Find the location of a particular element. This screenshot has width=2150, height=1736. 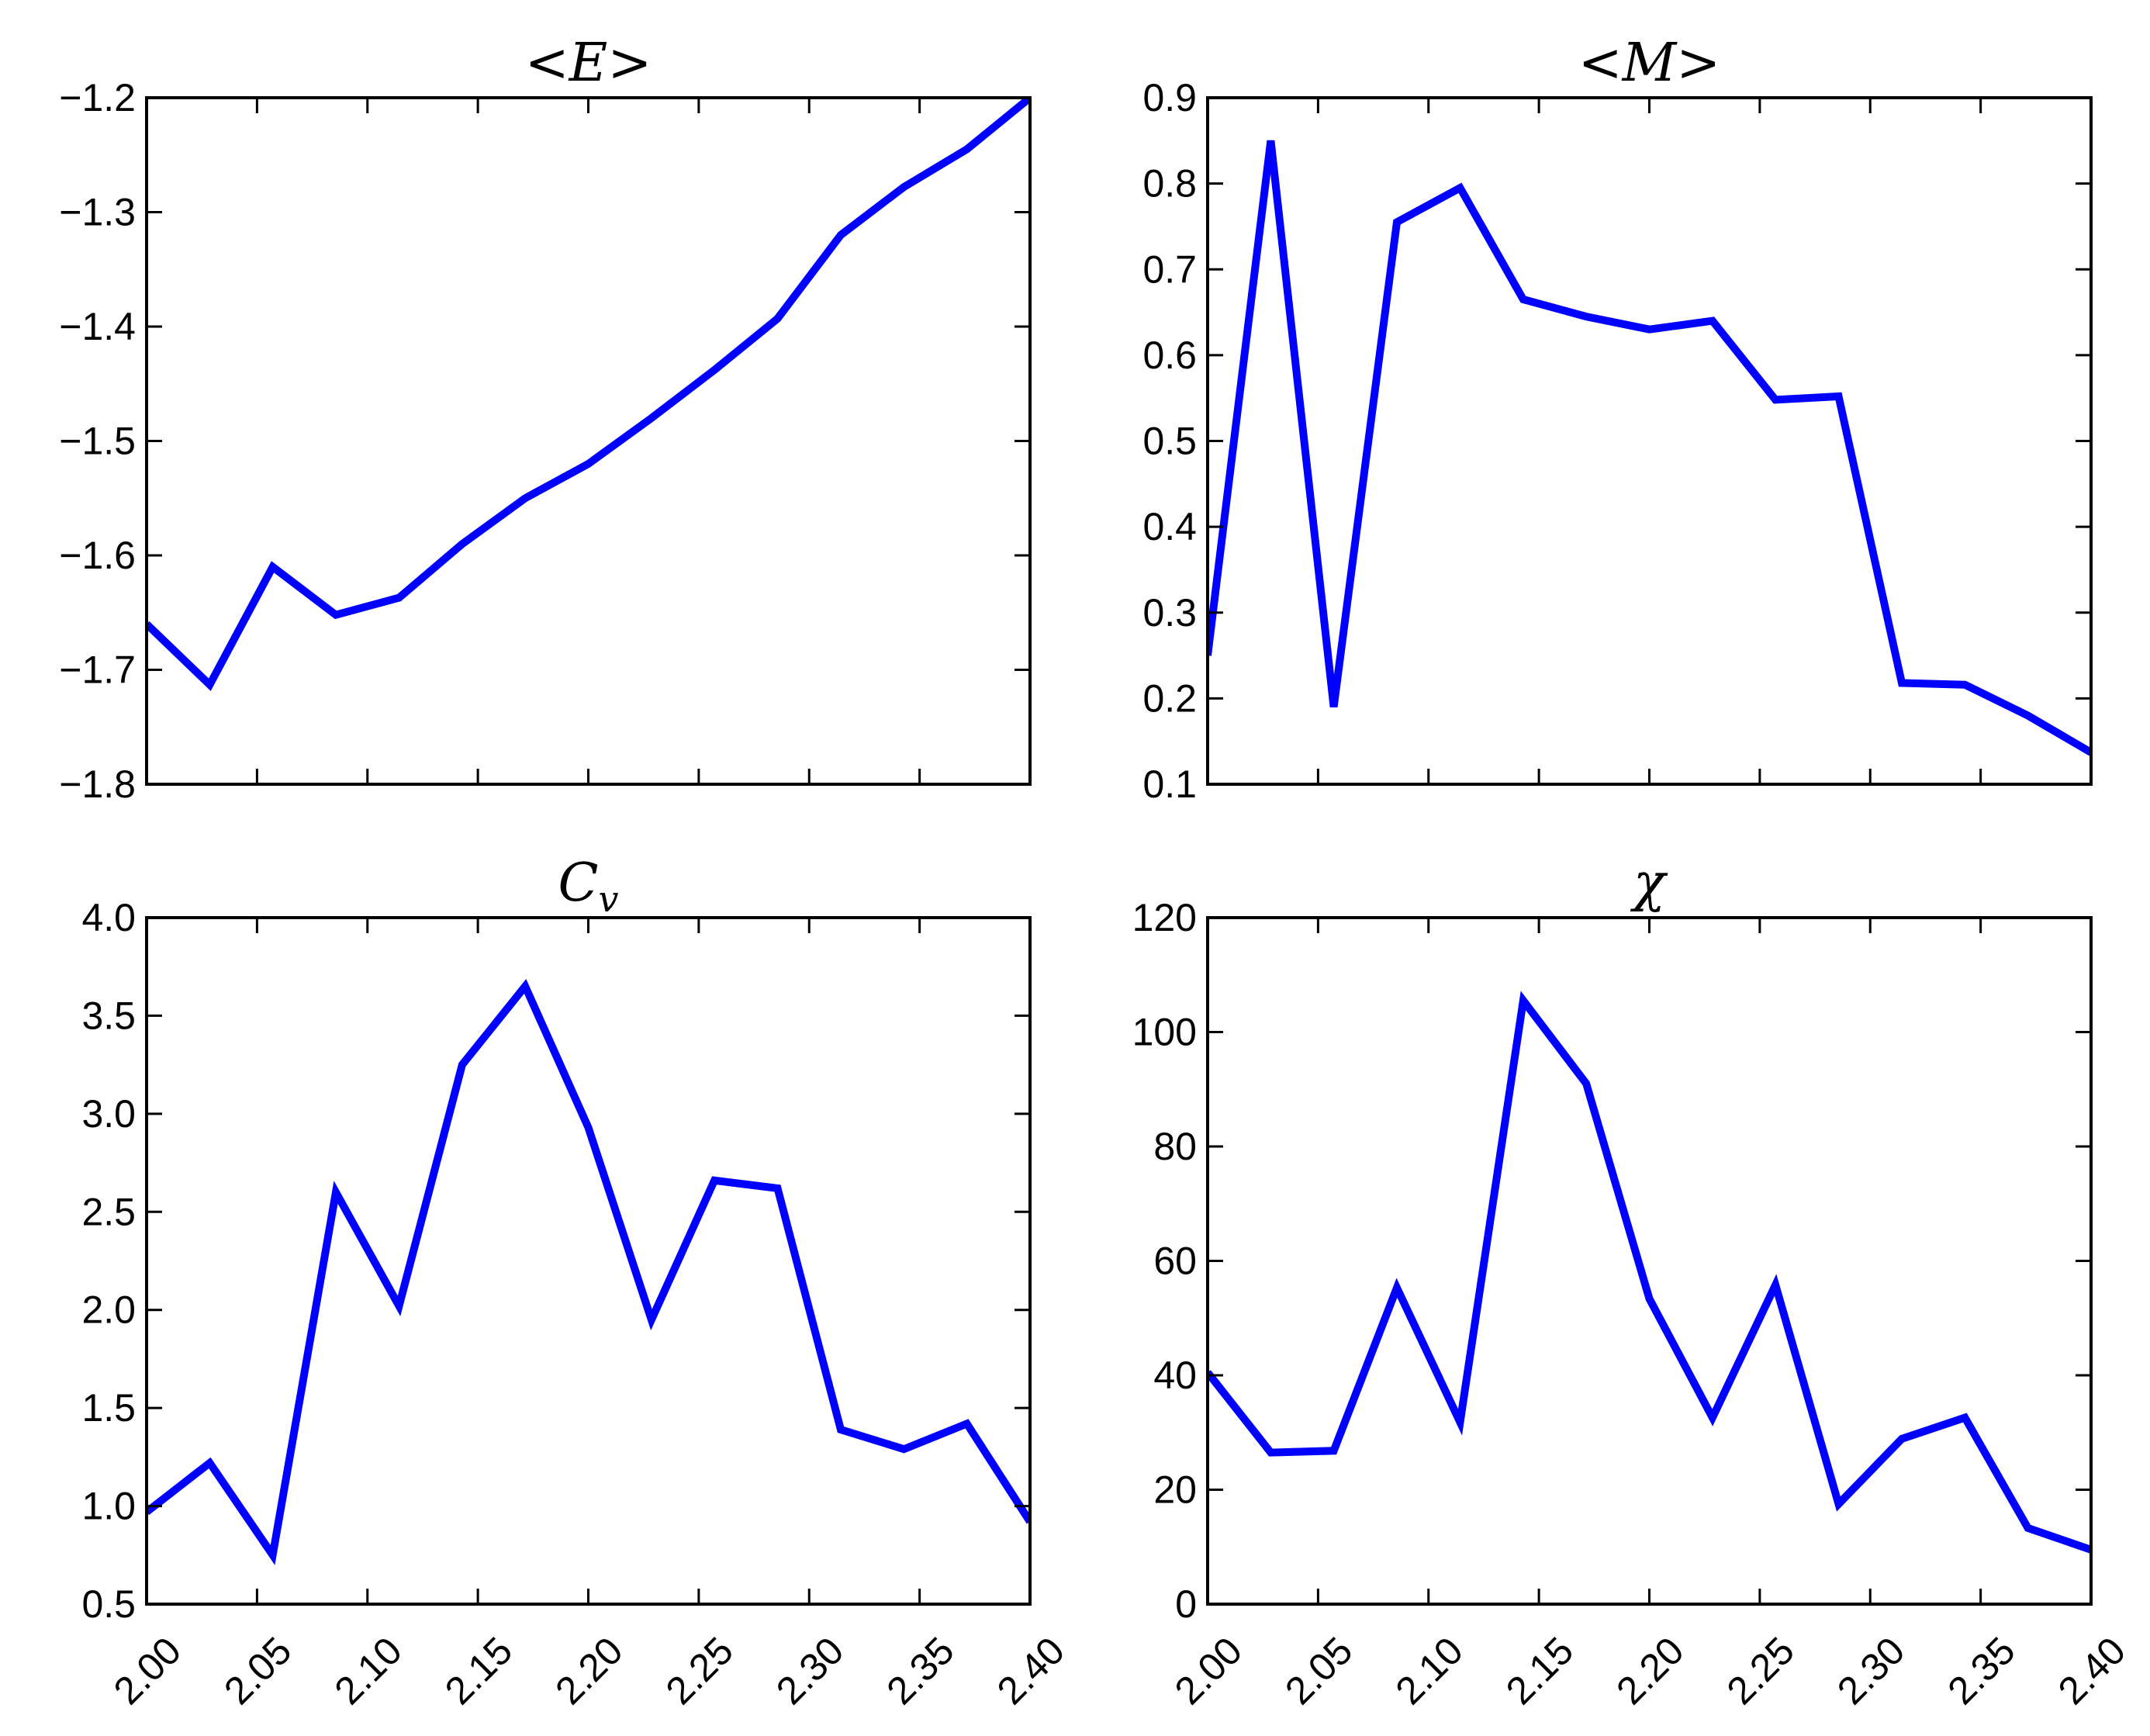

heat-capacity-x-tick-label: 2.35 is located at coordinates (920, 1671).